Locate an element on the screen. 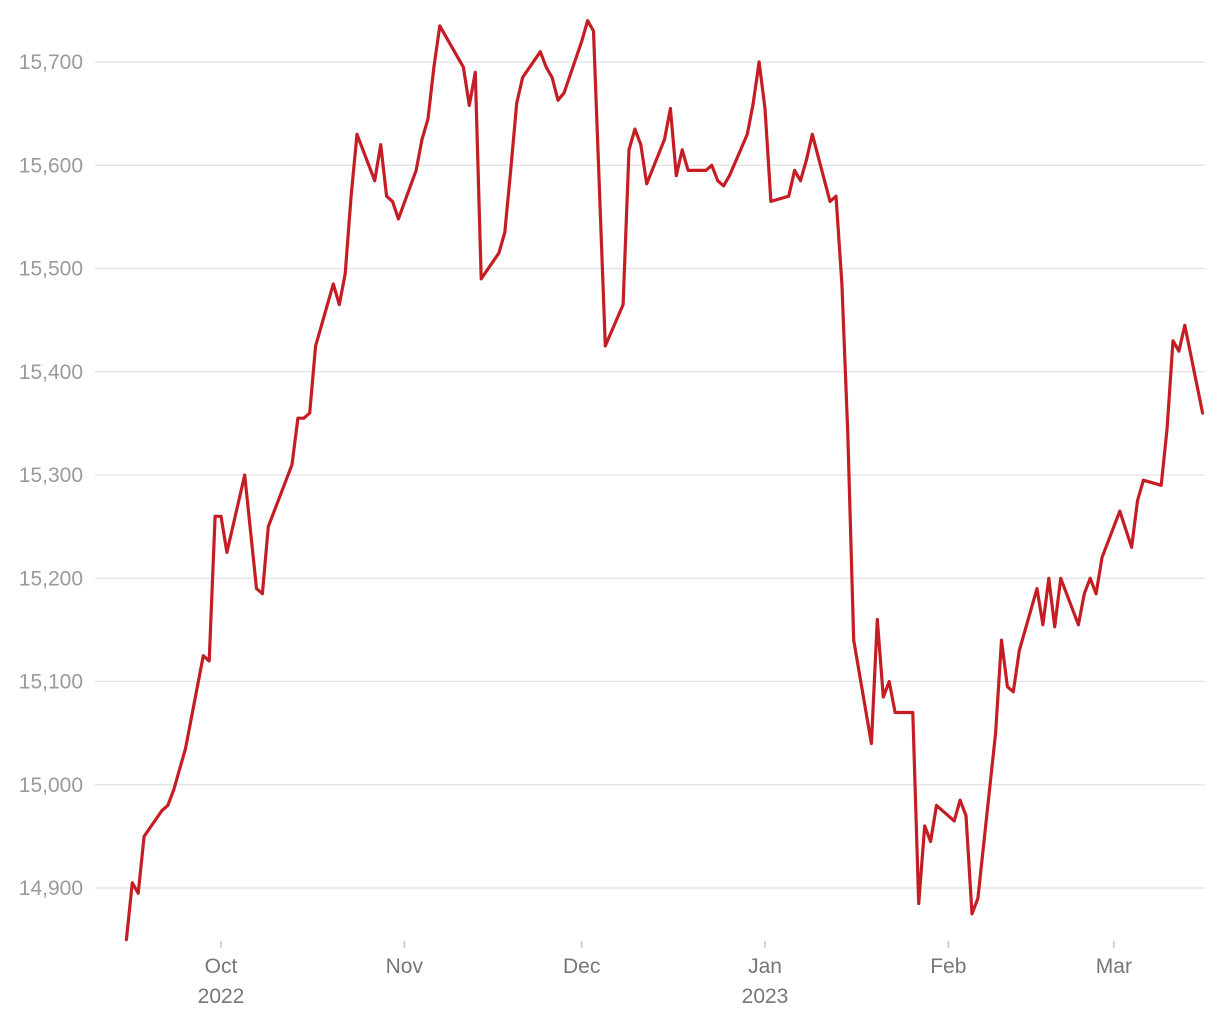 This screenshot has height=1020, width=1220. x-tick-label: Oct is located at coordinates (221, 966).